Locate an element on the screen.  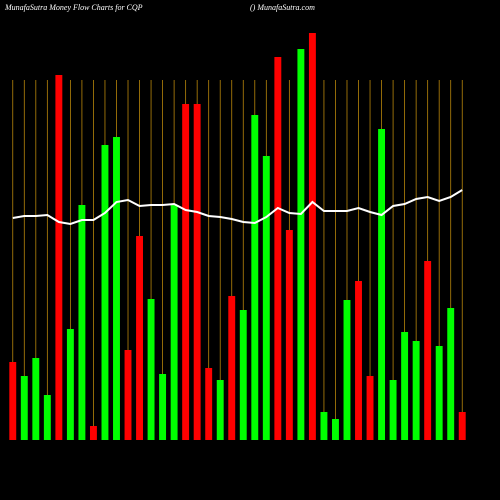
money-flow-line is located at coordinates (237, 207).